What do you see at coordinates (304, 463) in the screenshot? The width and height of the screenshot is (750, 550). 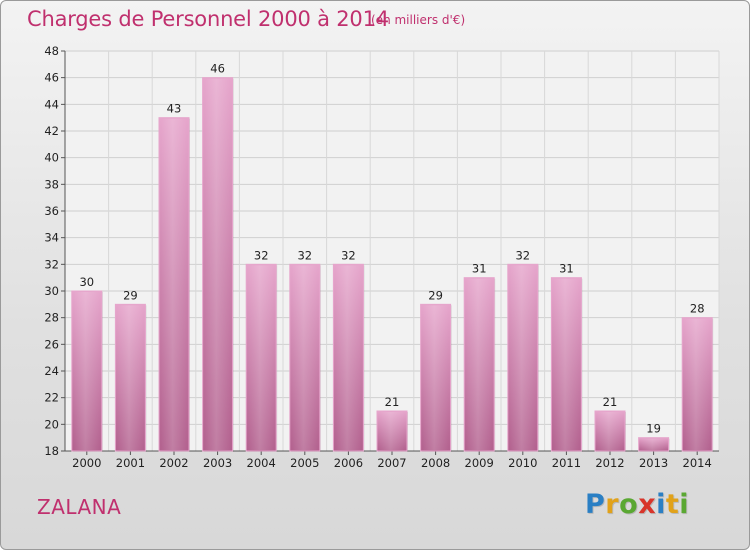 I see `x-tick-label: 2005` at bounding box center [304, 463].